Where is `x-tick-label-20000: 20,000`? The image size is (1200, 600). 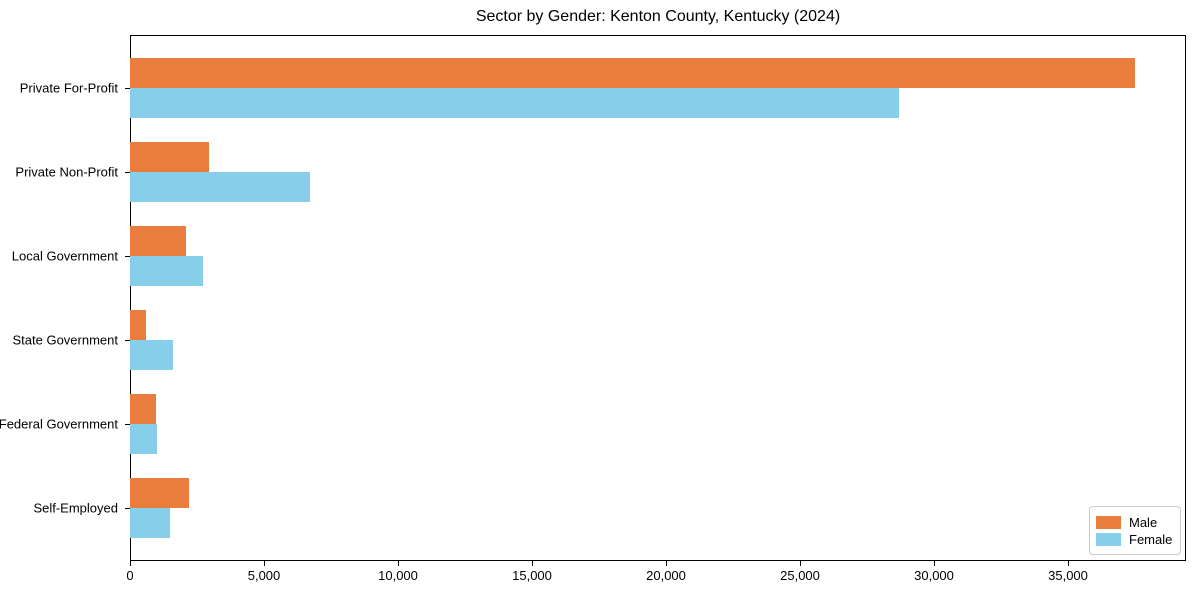 x-tick-label-20000: 20,000 is located at coordinates (666, 575).